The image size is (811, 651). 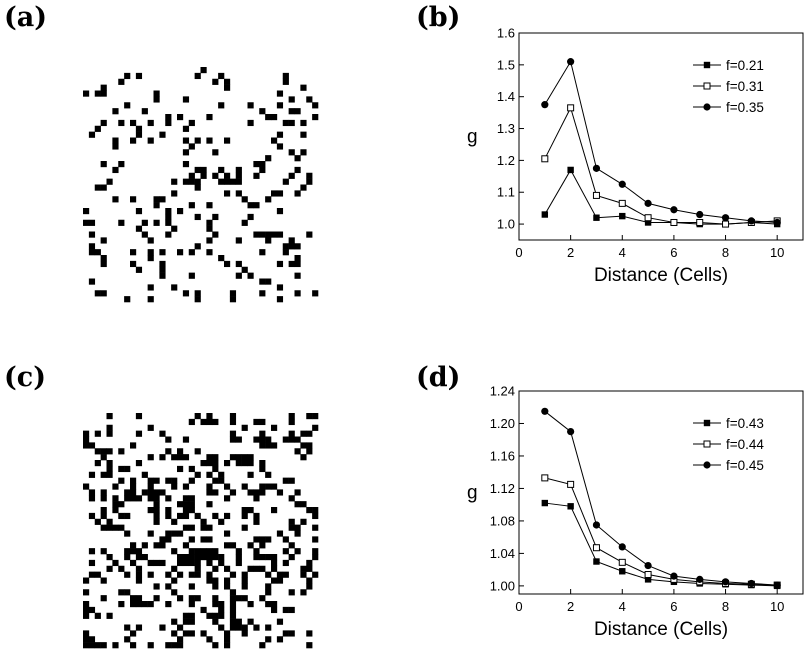 I want to click on legend-label: f=0.35, so click(x=745, y=107).